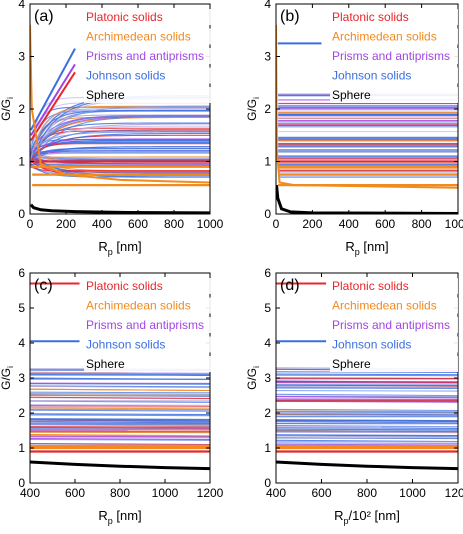 The width and height of the screenshot is (463, 534). I want to click on y-tick-label: 3, so click(267, 378).